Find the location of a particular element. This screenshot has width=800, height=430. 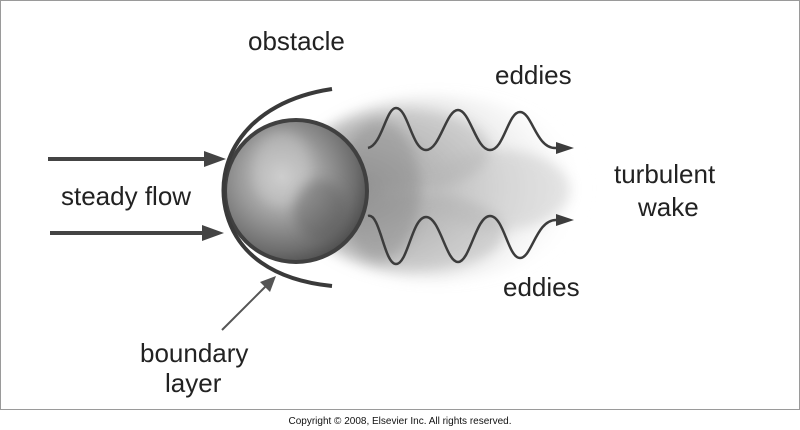

eddies-label-top: eddies is located at coordinates (533, 75).